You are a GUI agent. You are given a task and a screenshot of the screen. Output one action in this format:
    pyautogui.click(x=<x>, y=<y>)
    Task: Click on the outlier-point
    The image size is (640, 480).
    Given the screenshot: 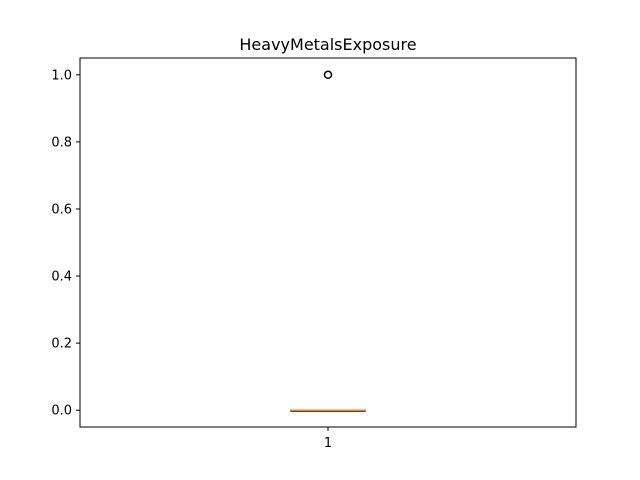 What is the action you would take?
    pyautogui.click(x=328, y=75)
    